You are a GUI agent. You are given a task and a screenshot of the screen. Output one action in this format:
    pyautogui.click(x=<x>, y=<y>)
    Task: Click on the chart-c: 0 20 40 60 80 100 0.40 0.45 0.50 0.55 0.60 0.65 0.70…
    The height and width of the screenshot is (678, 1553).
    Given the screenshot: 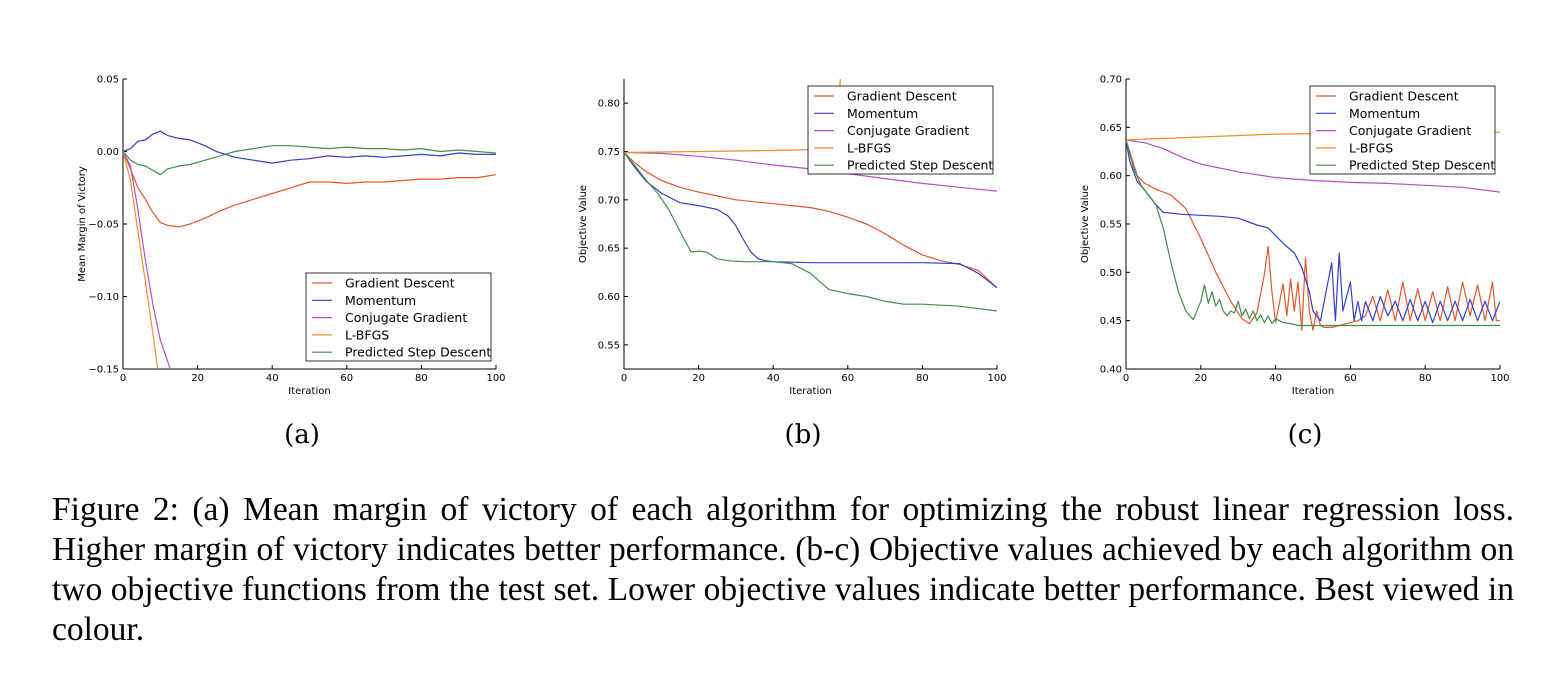 What is the action you would take?
    pyautogui.click(x=1291, y=237)
    